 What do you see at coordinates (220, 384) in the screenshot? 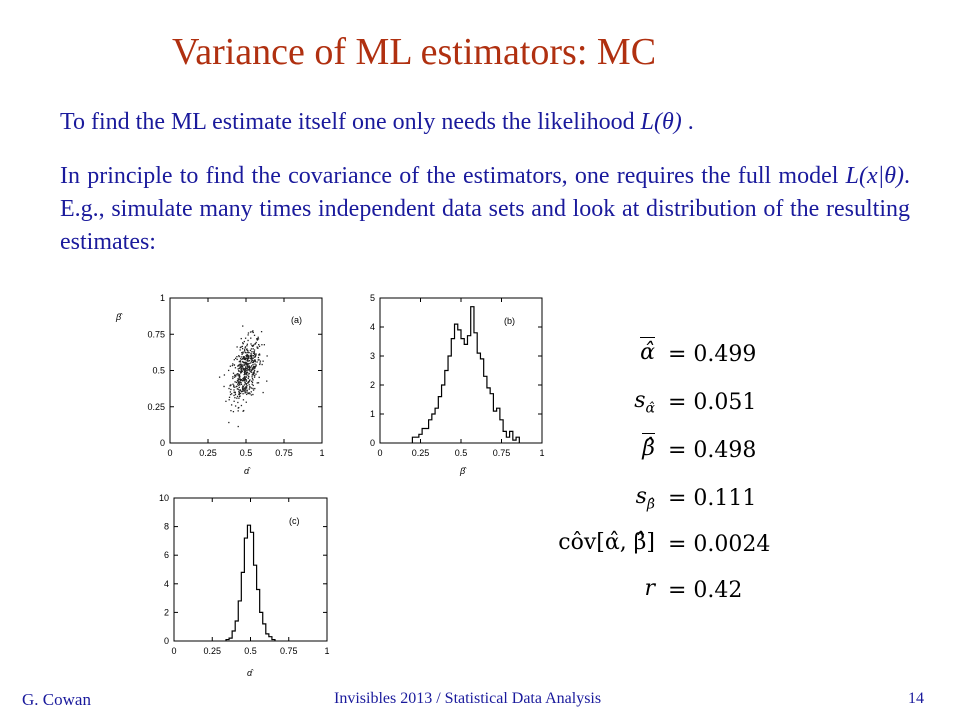
I see `scatter-plot-a: 0 0.25 0.5 0.75 1 0 0.25 0.5 0.75 1 (a) α̂ β̂` at bounding box center [220, 384].